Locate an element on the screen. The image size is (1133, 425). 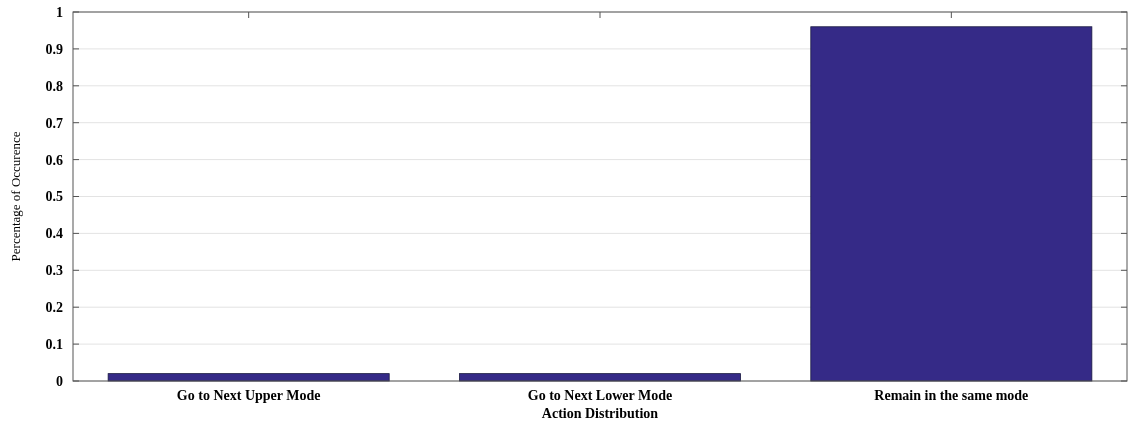
y-tick-label: 0.2 is located at coordinates (54, 308).